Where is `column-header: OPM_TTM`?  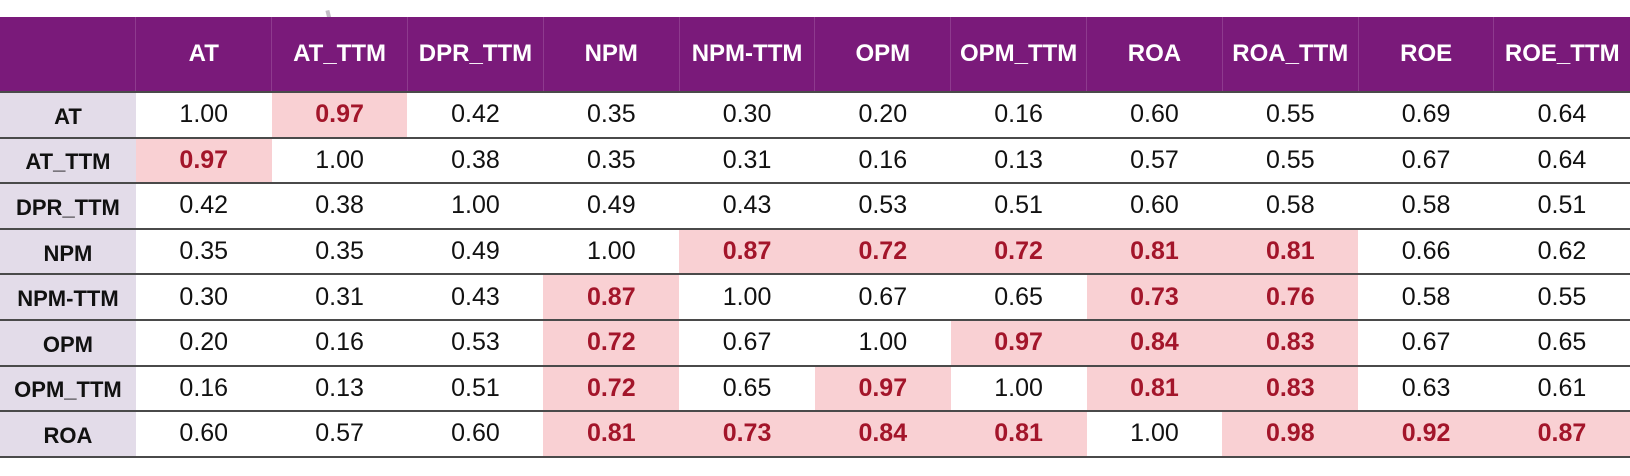
column-header: OPM_TTM is located at coordinates (1019, 54).